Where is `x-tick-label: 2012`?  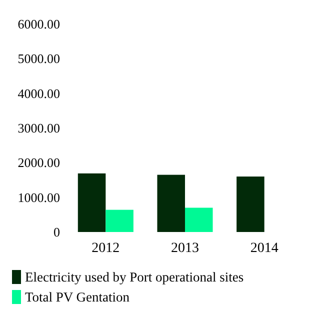
x-tick-label: 2012 is located at coordinates (106, 248).